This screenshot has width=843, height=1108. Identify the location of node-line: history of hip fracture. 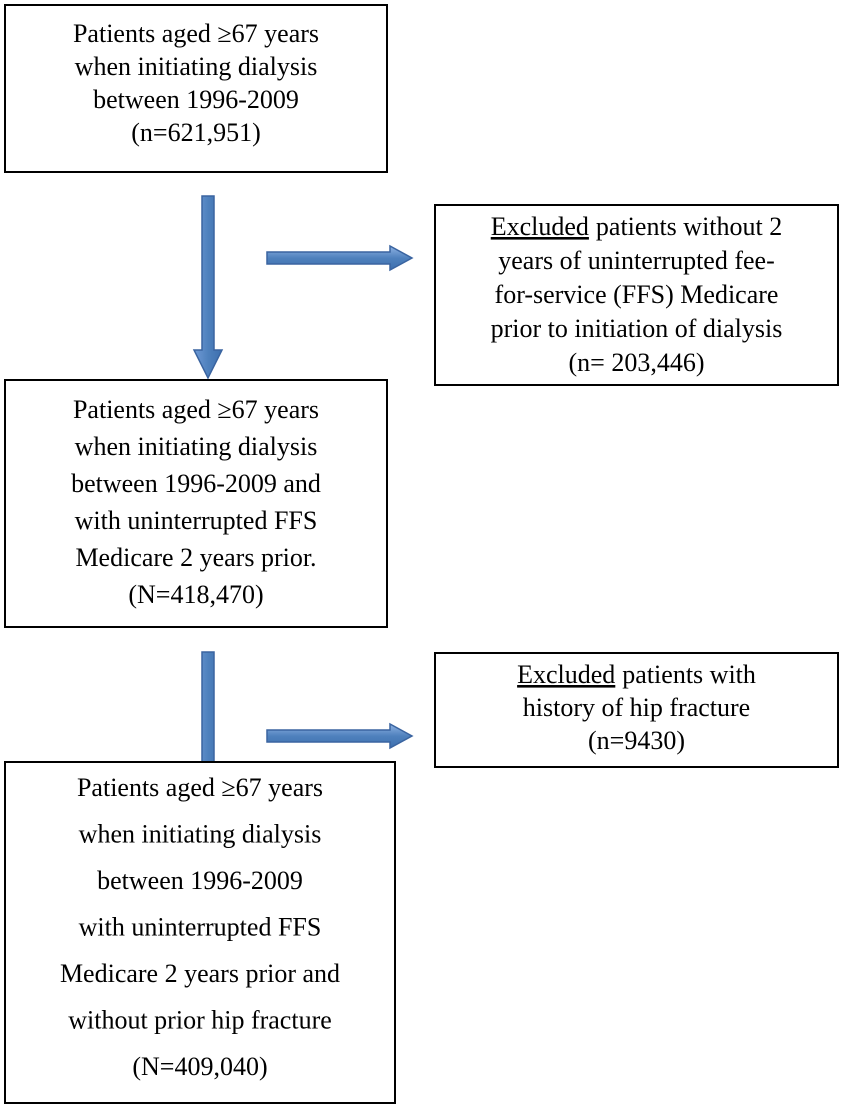
(636, 707).